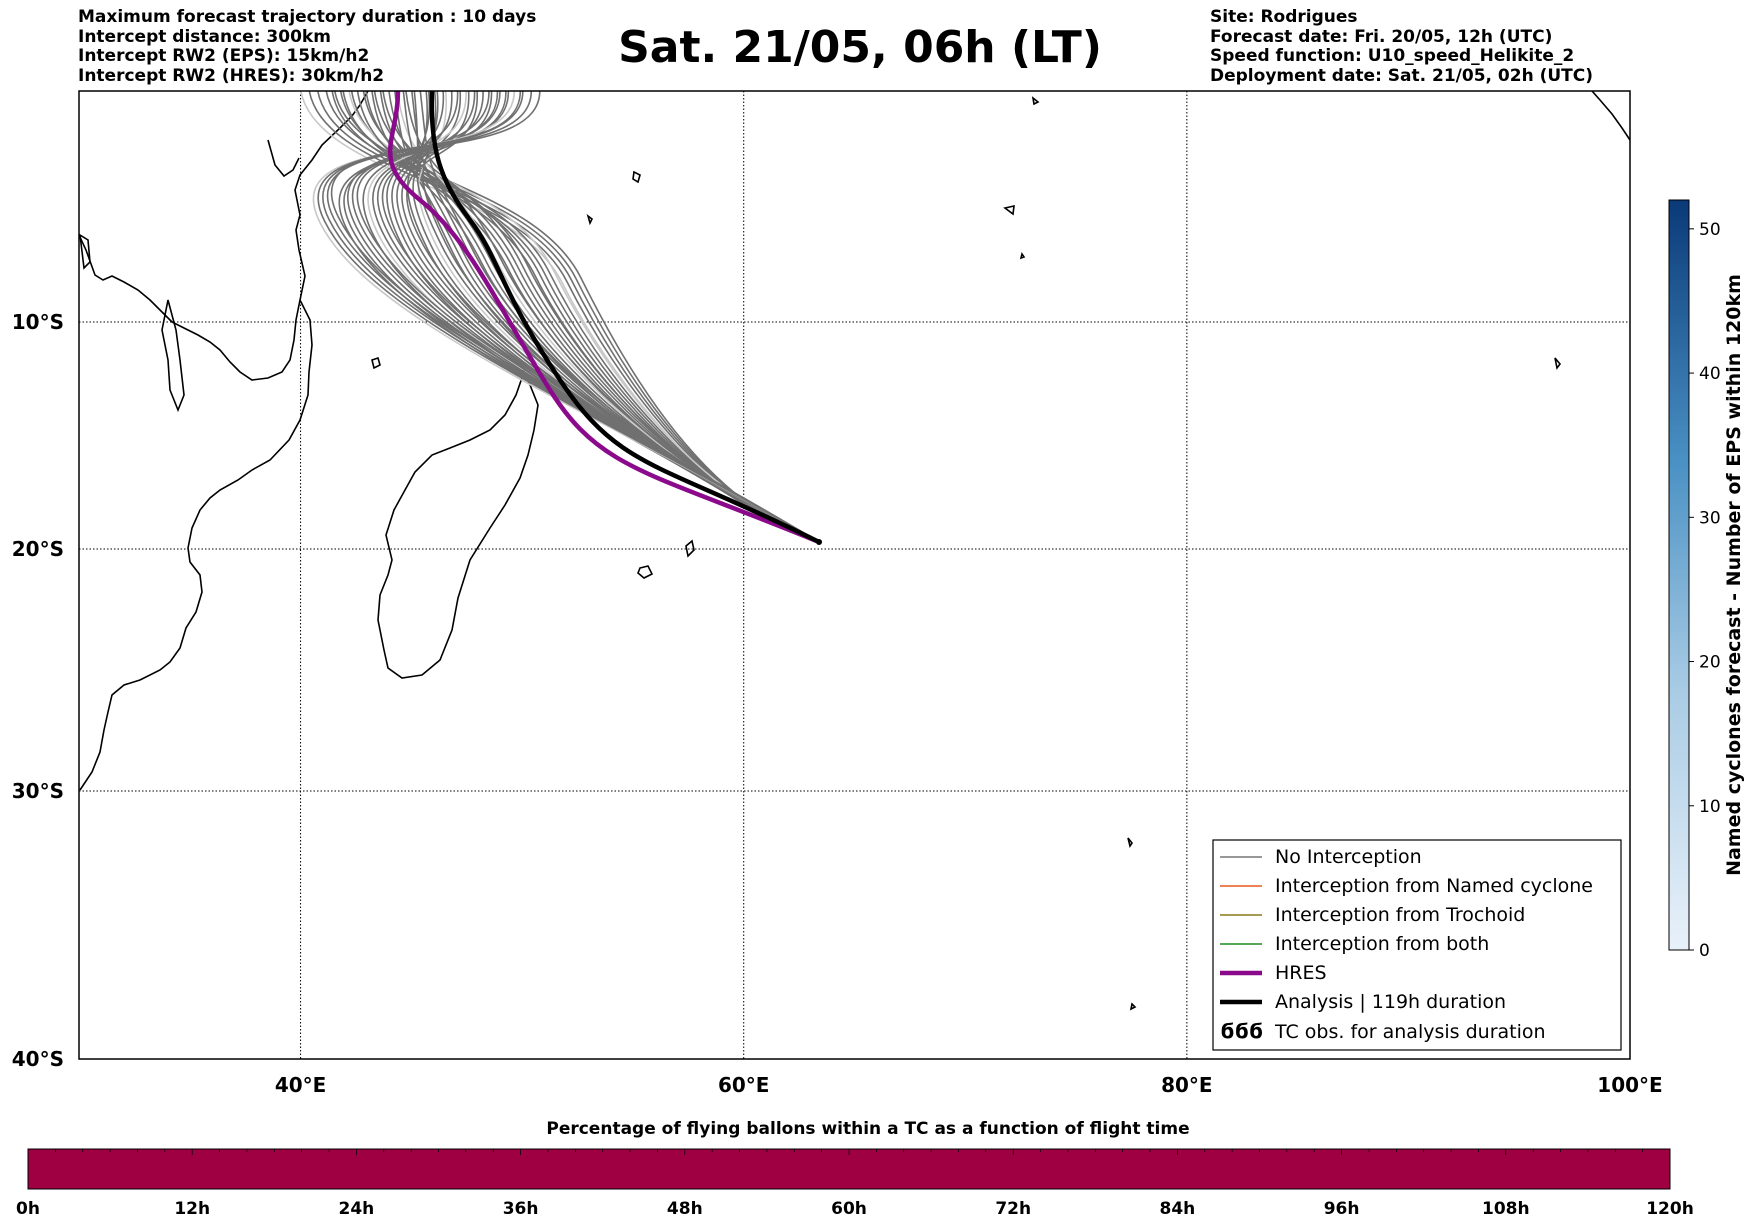 This screenshot has height=1223, width=1754. Describe the element at coordinates (1679, 575) in the screenshot. I see `colorbar-gradient` at that location.